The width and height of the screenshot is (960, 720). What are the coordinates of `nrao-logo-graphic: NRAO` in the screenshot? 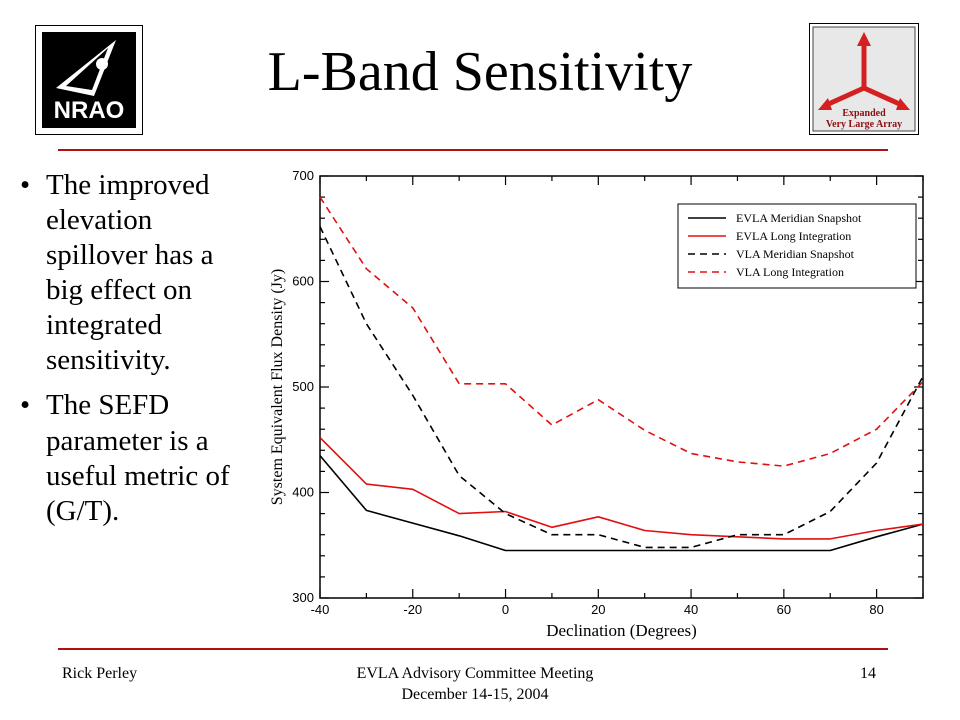 It's located at (89, 80).